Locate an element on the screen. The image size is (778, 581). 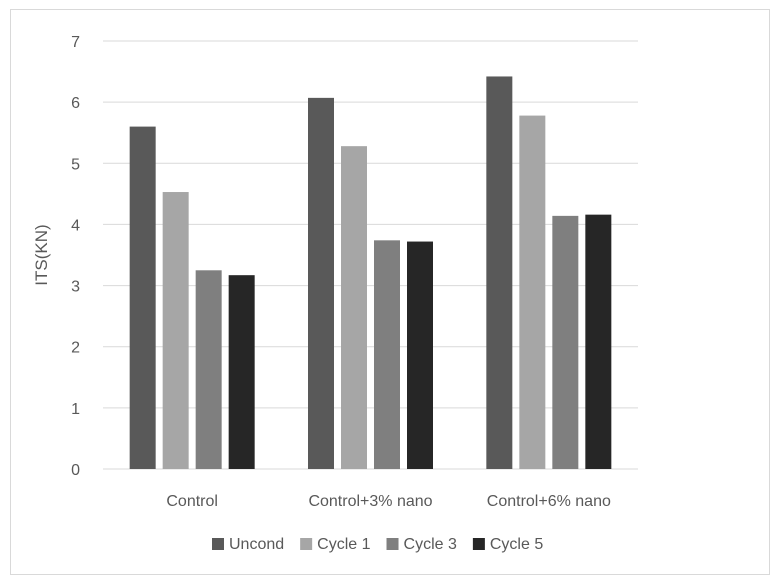
legend-label: Cycle 3 is located at coordinates (430, 544).